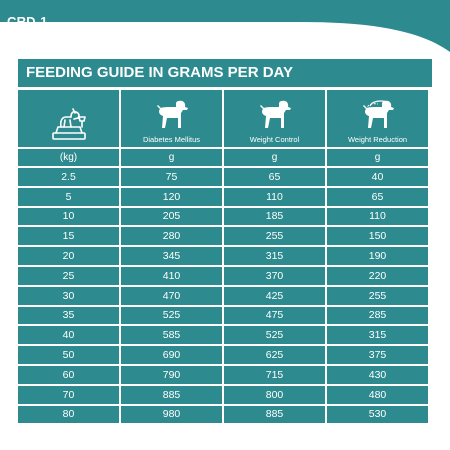 The width and height of the screenshot is (450, 450). Describe the element at coordinates (223, 275) in the screenshot. I see `table-row: 25 410 370 220` at that location.